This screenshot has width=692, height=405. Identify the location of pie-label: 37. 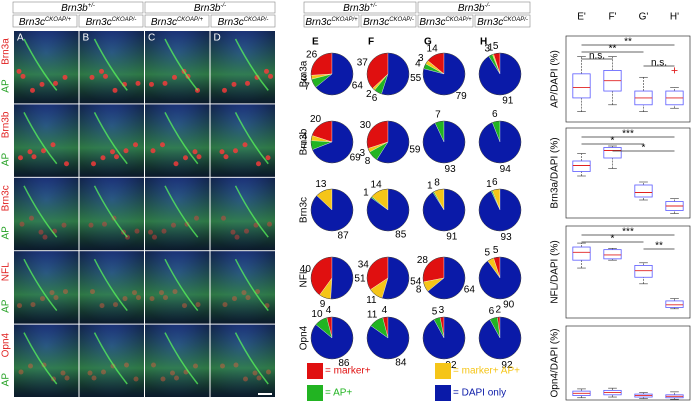
(363, 63).